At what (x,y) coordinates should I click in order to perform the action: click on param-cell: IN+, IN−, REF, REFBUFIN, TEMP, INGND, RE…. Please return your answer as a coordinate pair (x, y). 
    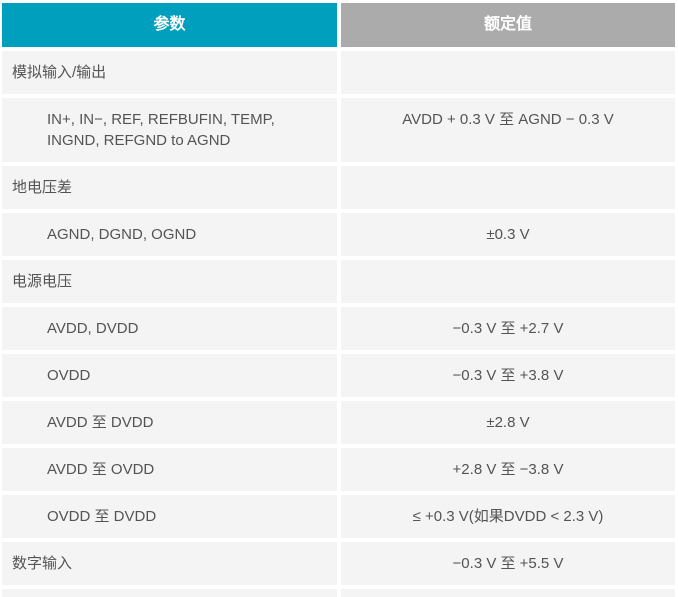
    Looking at the image, I should click on (169, 130).